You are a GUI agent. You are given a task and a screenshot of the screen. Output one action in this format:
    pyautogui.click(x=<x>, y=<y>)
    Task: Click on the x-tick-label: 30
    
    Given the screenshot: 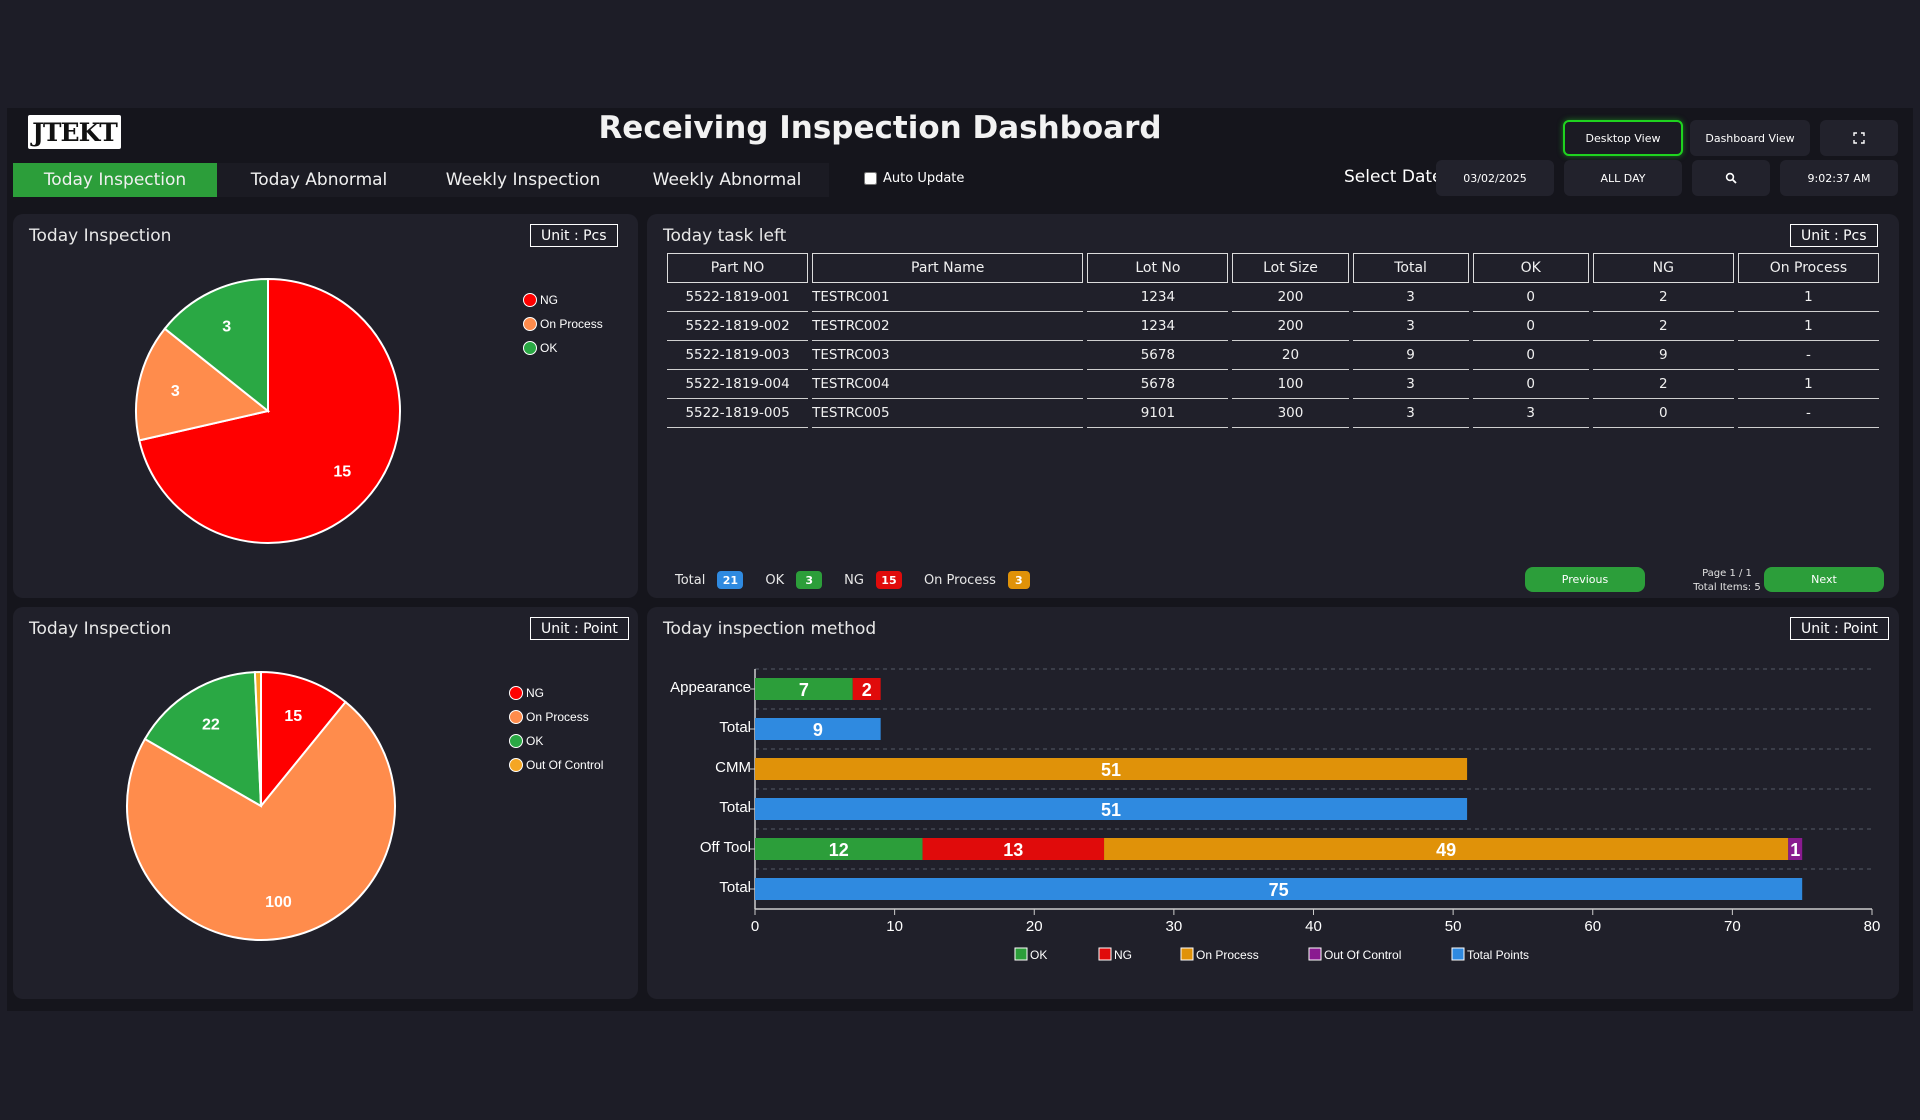 What is the action you would take?
    pyautogui.click(x=1174, y=926)
    